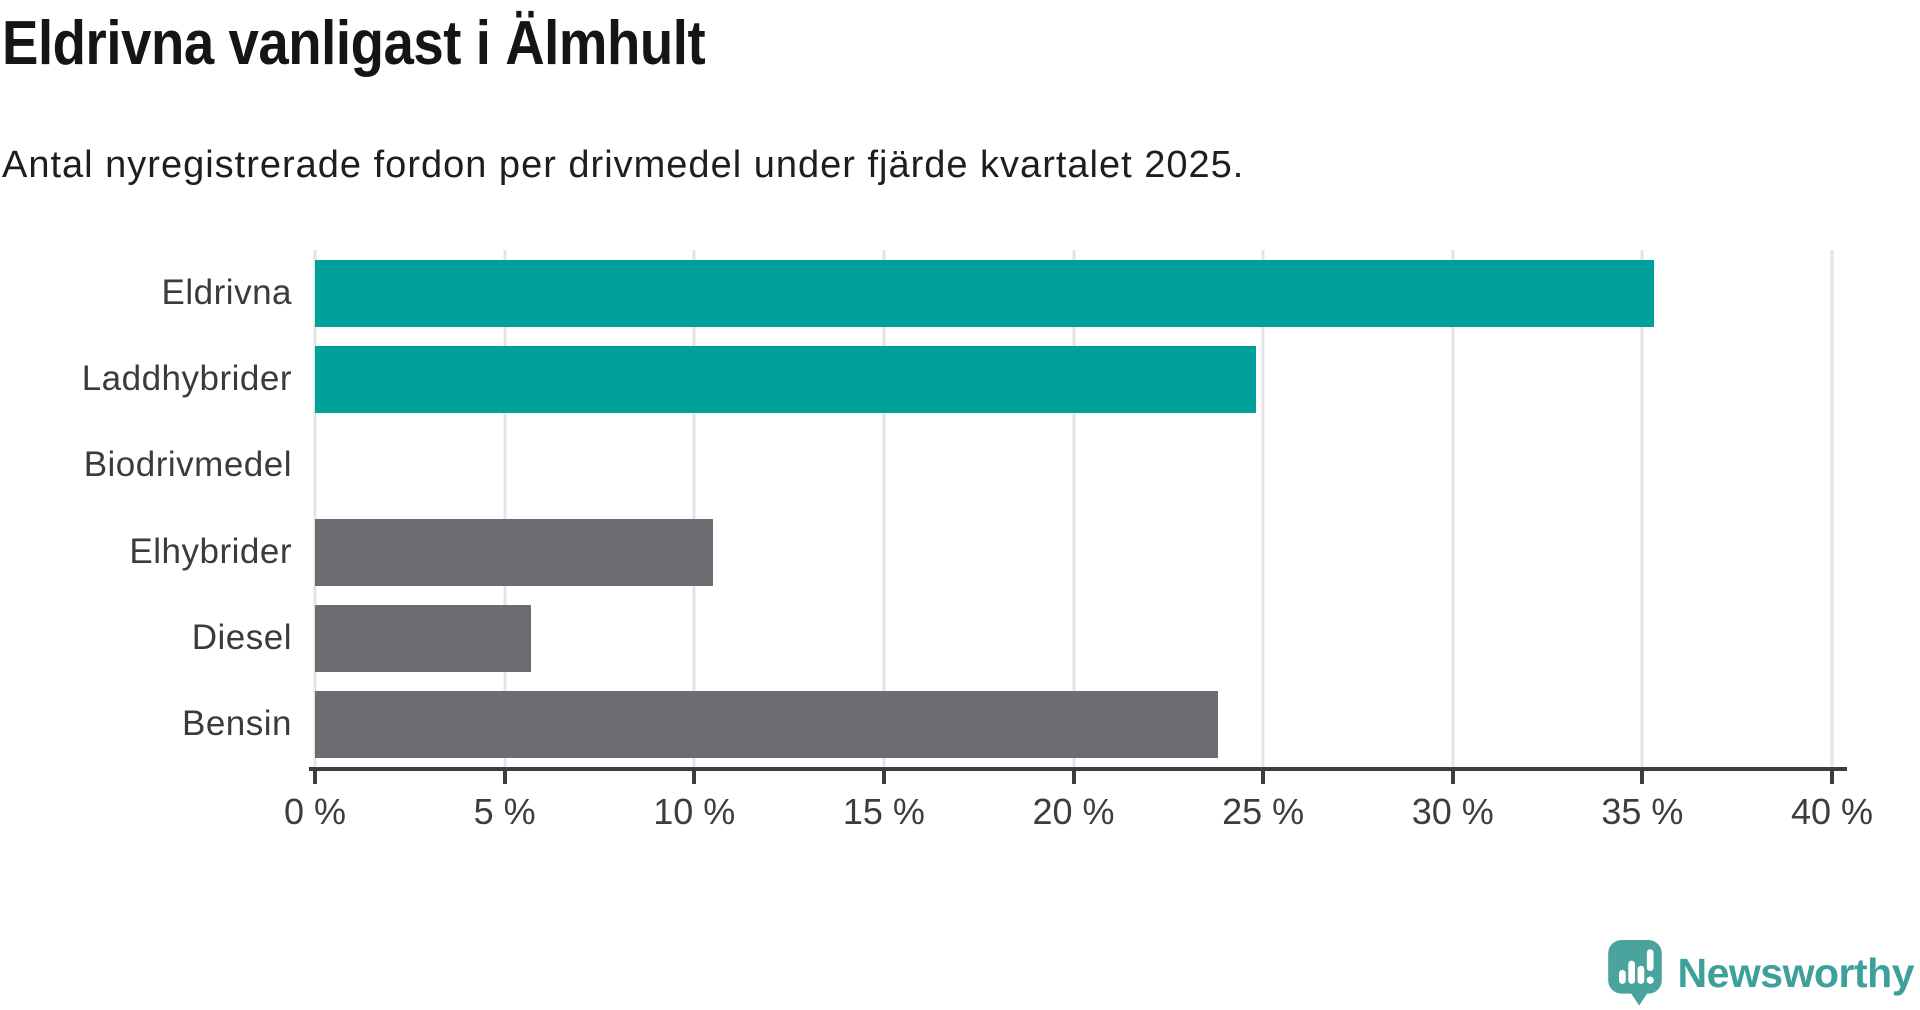 Image resolution: width=1920 pixels, height=1010 pixels. Describe the element at coordinates (226, 293) in the screenshot. I see `category-label: Eldrivna` at that location.